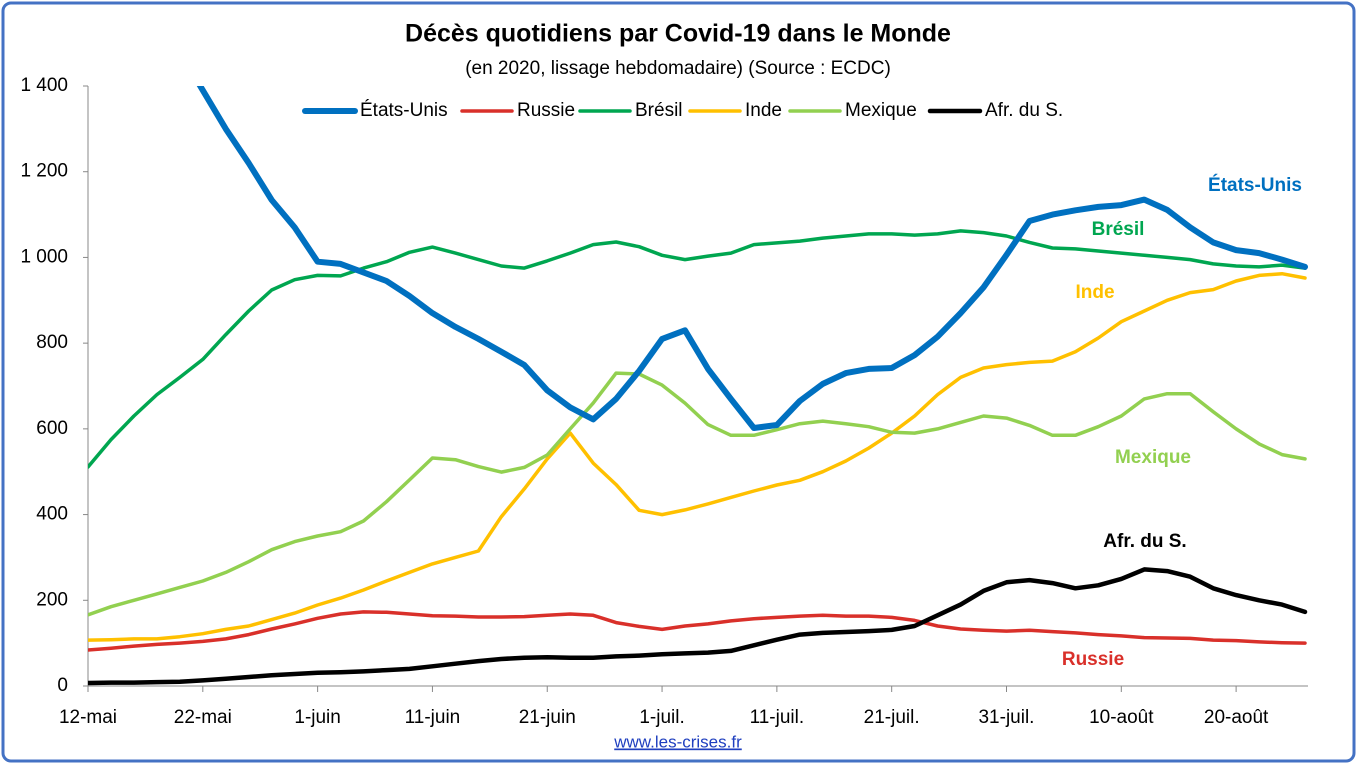 The height and width of the screenshot is (764, 1357). Describe the element at coordinates (1093, 659) in the screenshot. I see `annotation: Russie` at that location.